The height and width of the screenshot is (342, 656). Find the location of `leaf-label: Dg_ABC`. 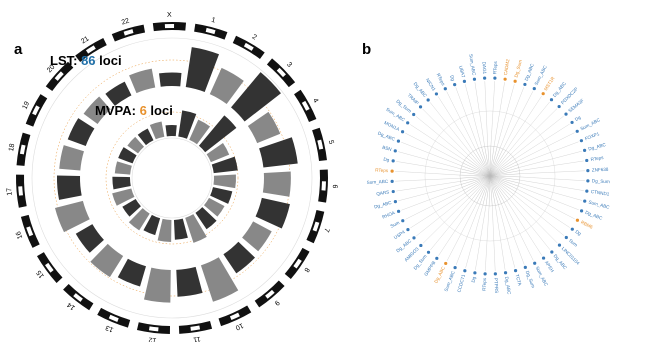

leaf-label: Dg_ABC is located at coordinates (597, 147).